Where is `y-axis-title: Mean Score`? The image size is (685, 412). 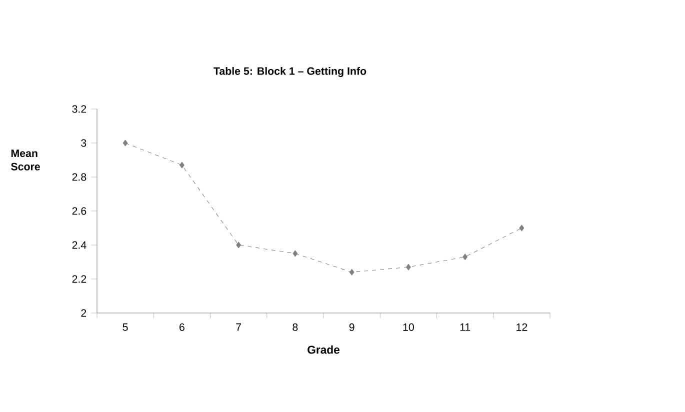 y-axis-title: Mean Score is located at coordinates (25, 160).